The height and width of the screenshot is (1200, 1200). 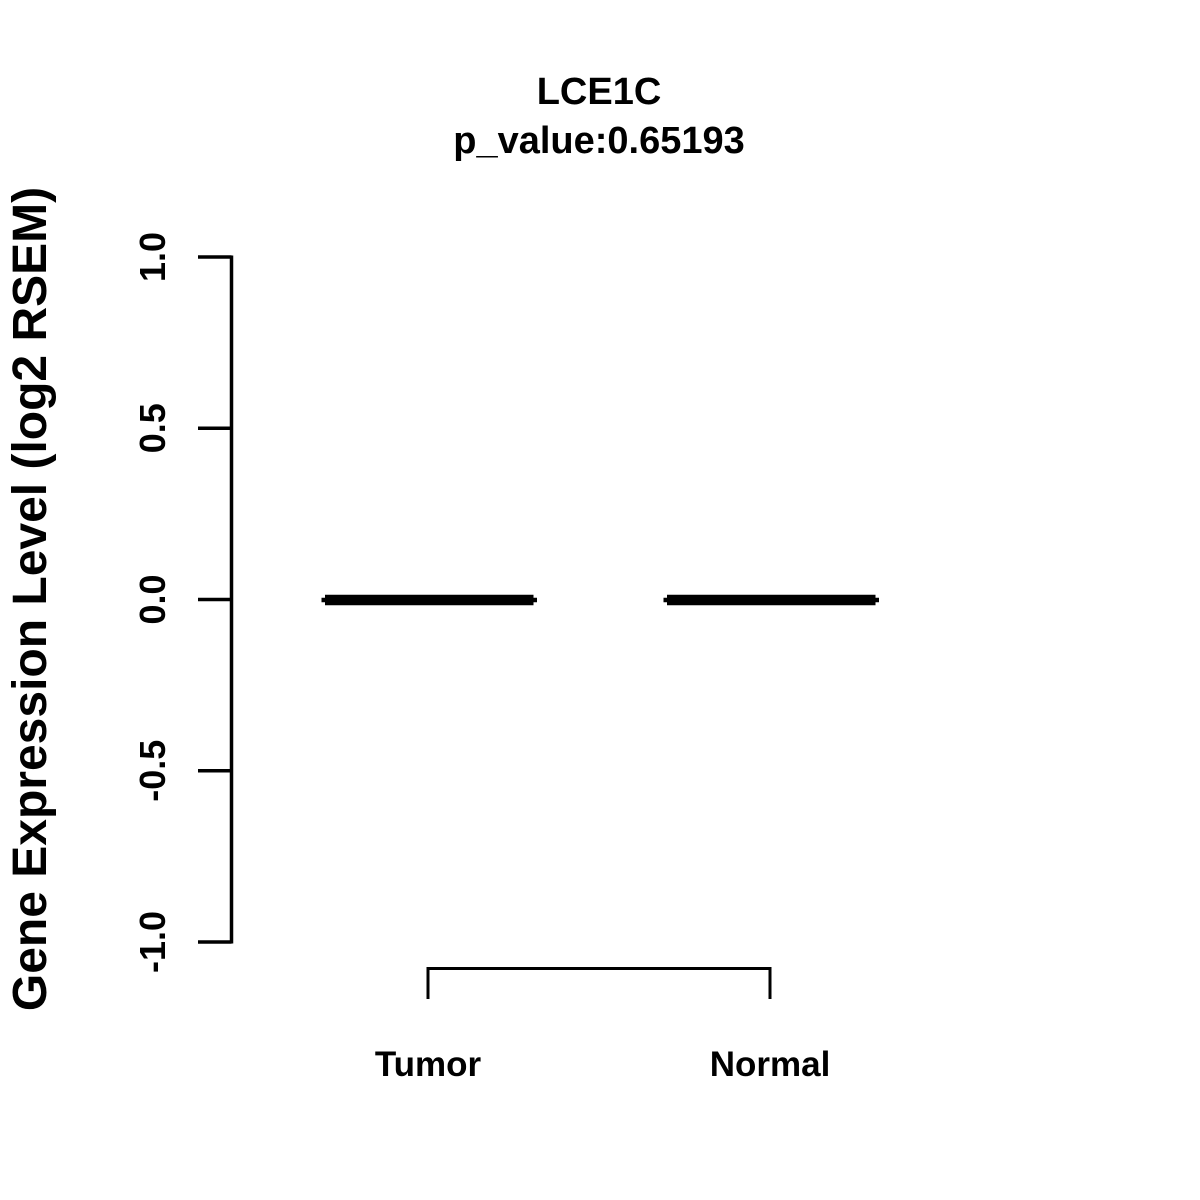 What do you see at coordinates (602, 1064) in the screenshot?
I see `x-axis-group-labels: Tumor Normal` at bounding box center [602, 1064].